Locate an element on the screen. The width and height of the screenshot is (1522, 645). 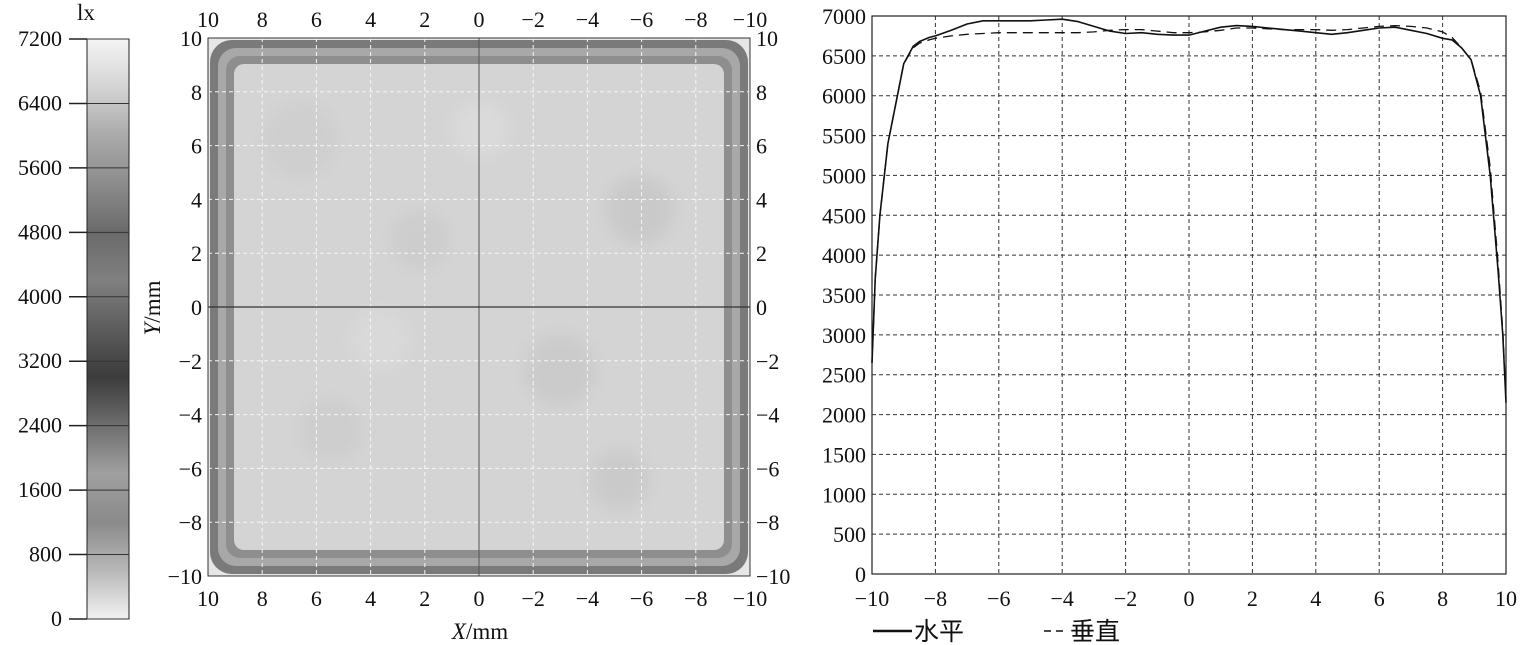
line-y-tick-label: 1500 is located at coordinates (844, 454).